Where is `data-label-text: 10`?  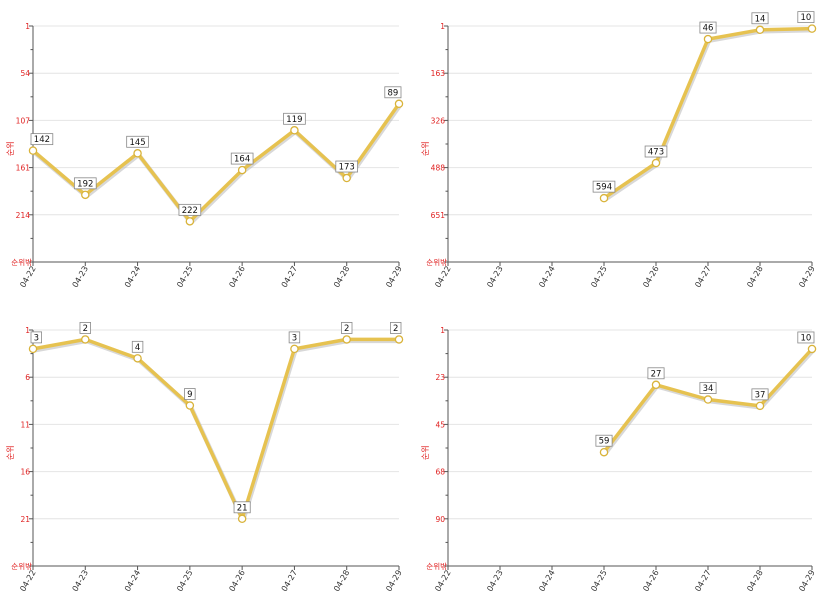
data-label-text: 10 is located at coordinates (805, 18).